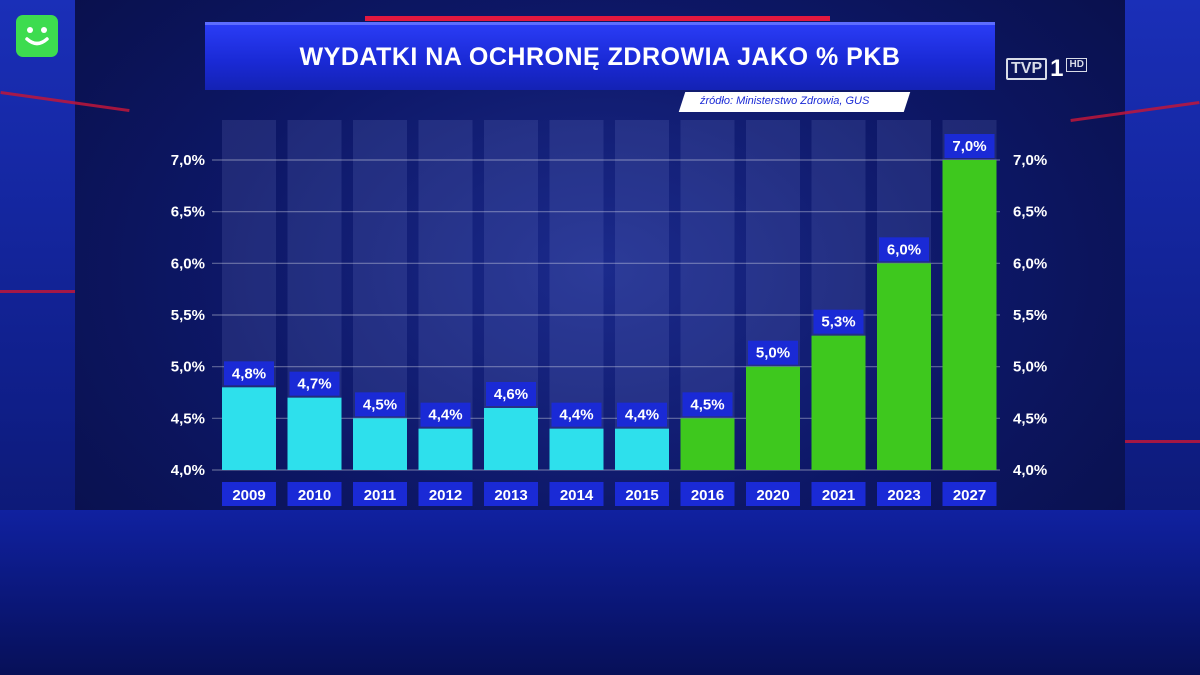 Image resolution: width=1200 pixels, height=675 pixels. Describe the element at coordinates (1076, 65) in the screenshot. I see `logo-quality: HD` at that location.